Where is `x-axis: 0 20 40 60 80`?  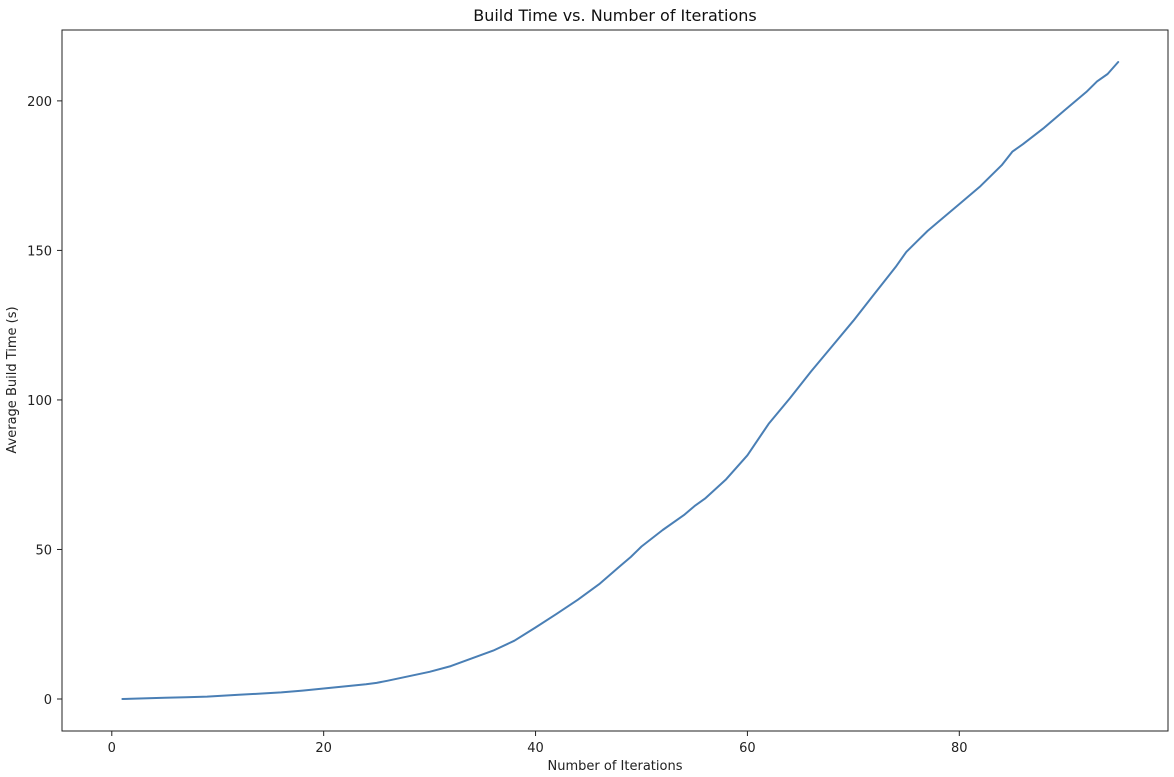
x-axis: 0 20 40 60 80 is located at coordinates (538, 743).